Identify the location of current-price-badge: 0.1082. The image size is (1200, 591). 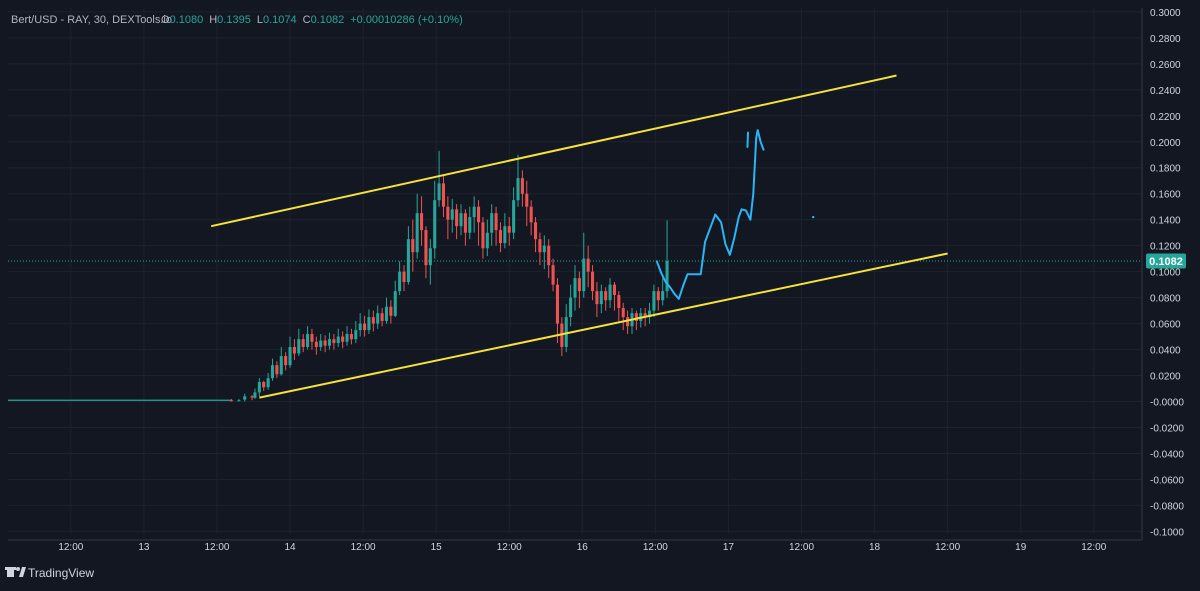
(1166, 261).